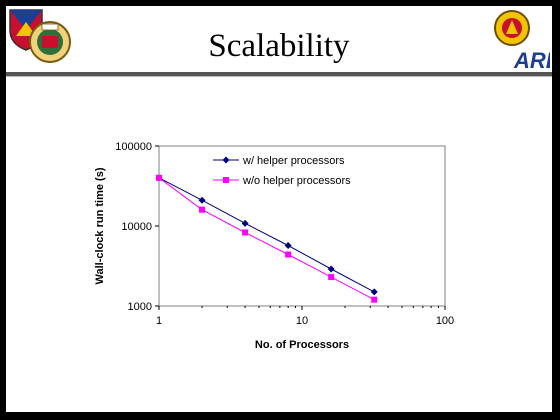  What do you see at coordinates (133, 147) in the screenshot?
I see `y-tick-label: 100000` at bounding box center [133, 147].